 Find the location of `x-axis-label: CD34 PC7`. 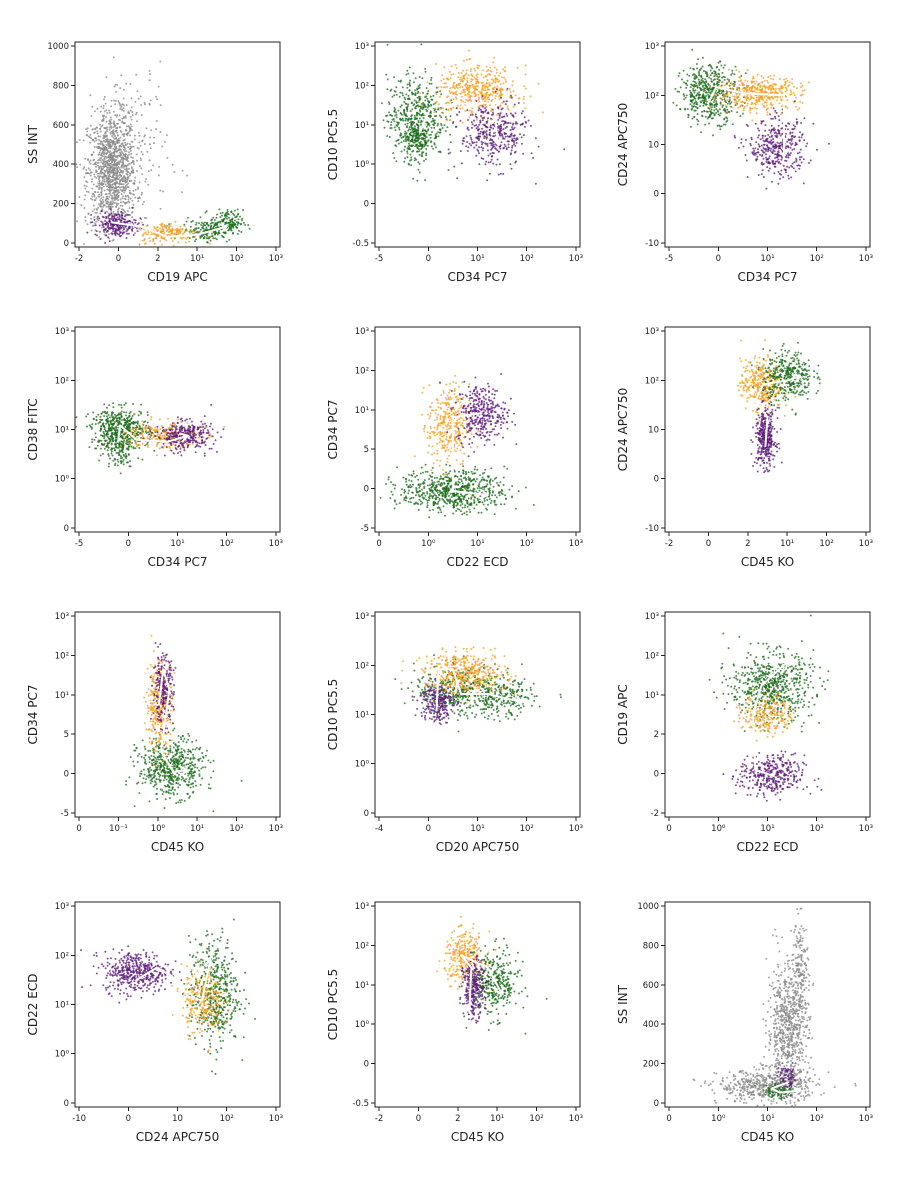

x-axis-label: CD34 PC7 is located at coordinates (768, 277).